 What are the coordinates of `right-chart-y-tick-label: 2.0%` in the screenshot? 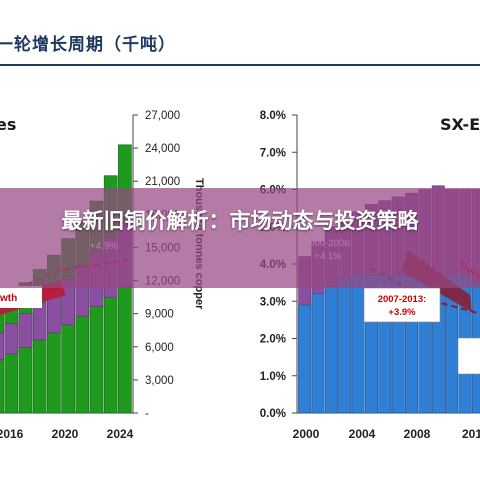 It's located at (273, 340).